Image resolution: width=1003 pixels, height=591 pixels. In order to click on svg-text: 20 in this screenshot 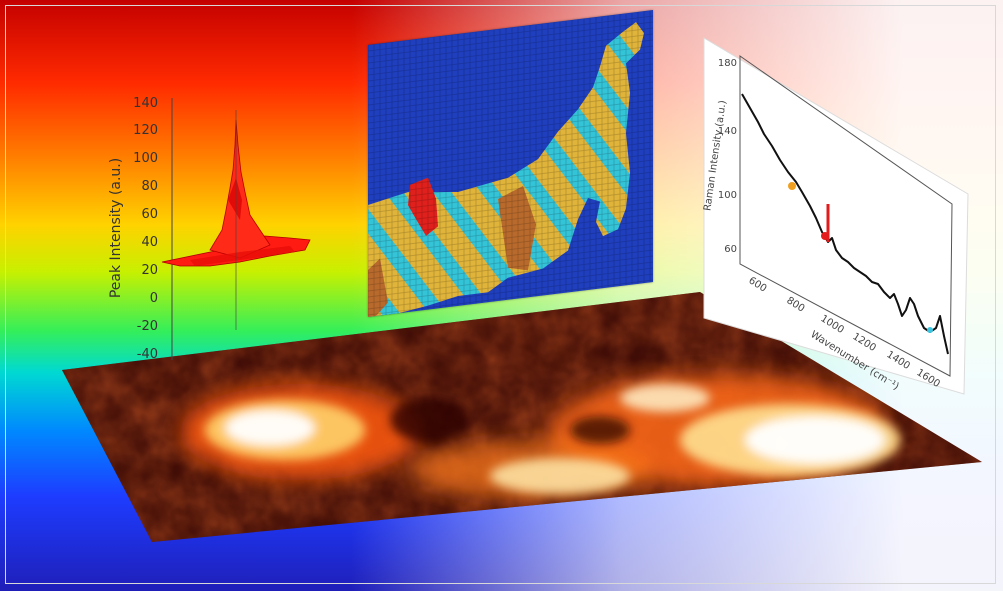, I will do `click(149, 270)`.